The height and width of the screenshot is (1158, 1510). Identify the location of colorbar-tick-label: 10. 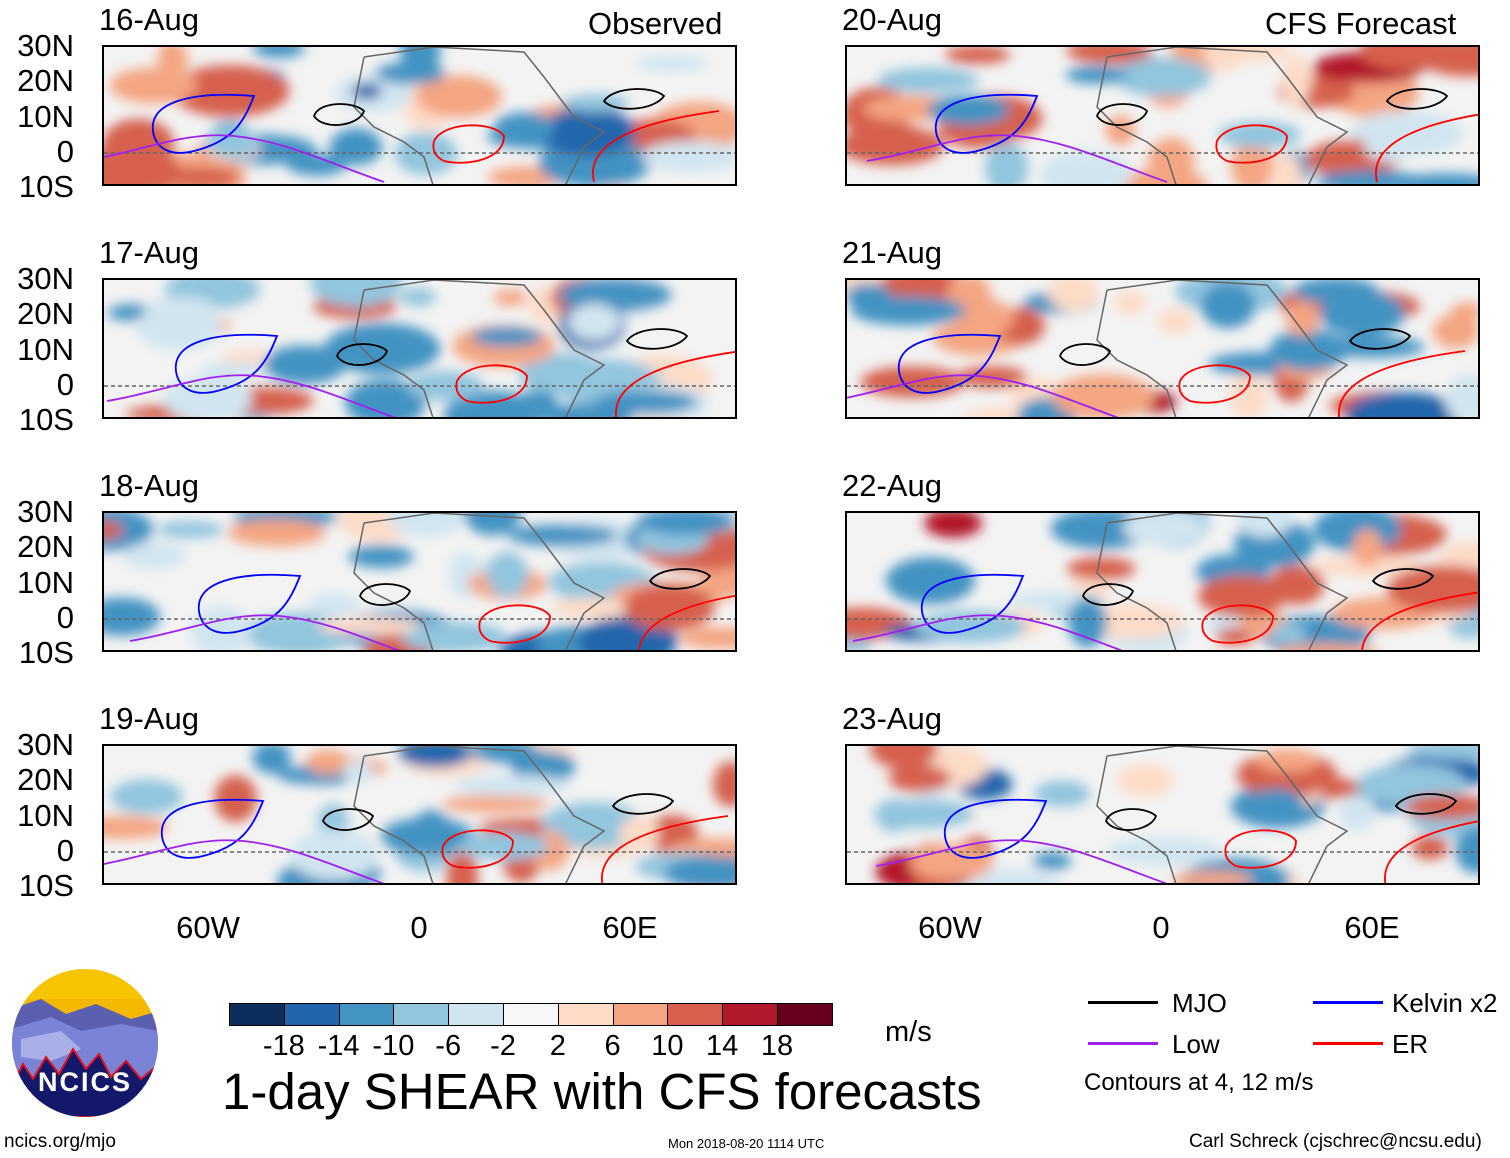
(667, 1046).